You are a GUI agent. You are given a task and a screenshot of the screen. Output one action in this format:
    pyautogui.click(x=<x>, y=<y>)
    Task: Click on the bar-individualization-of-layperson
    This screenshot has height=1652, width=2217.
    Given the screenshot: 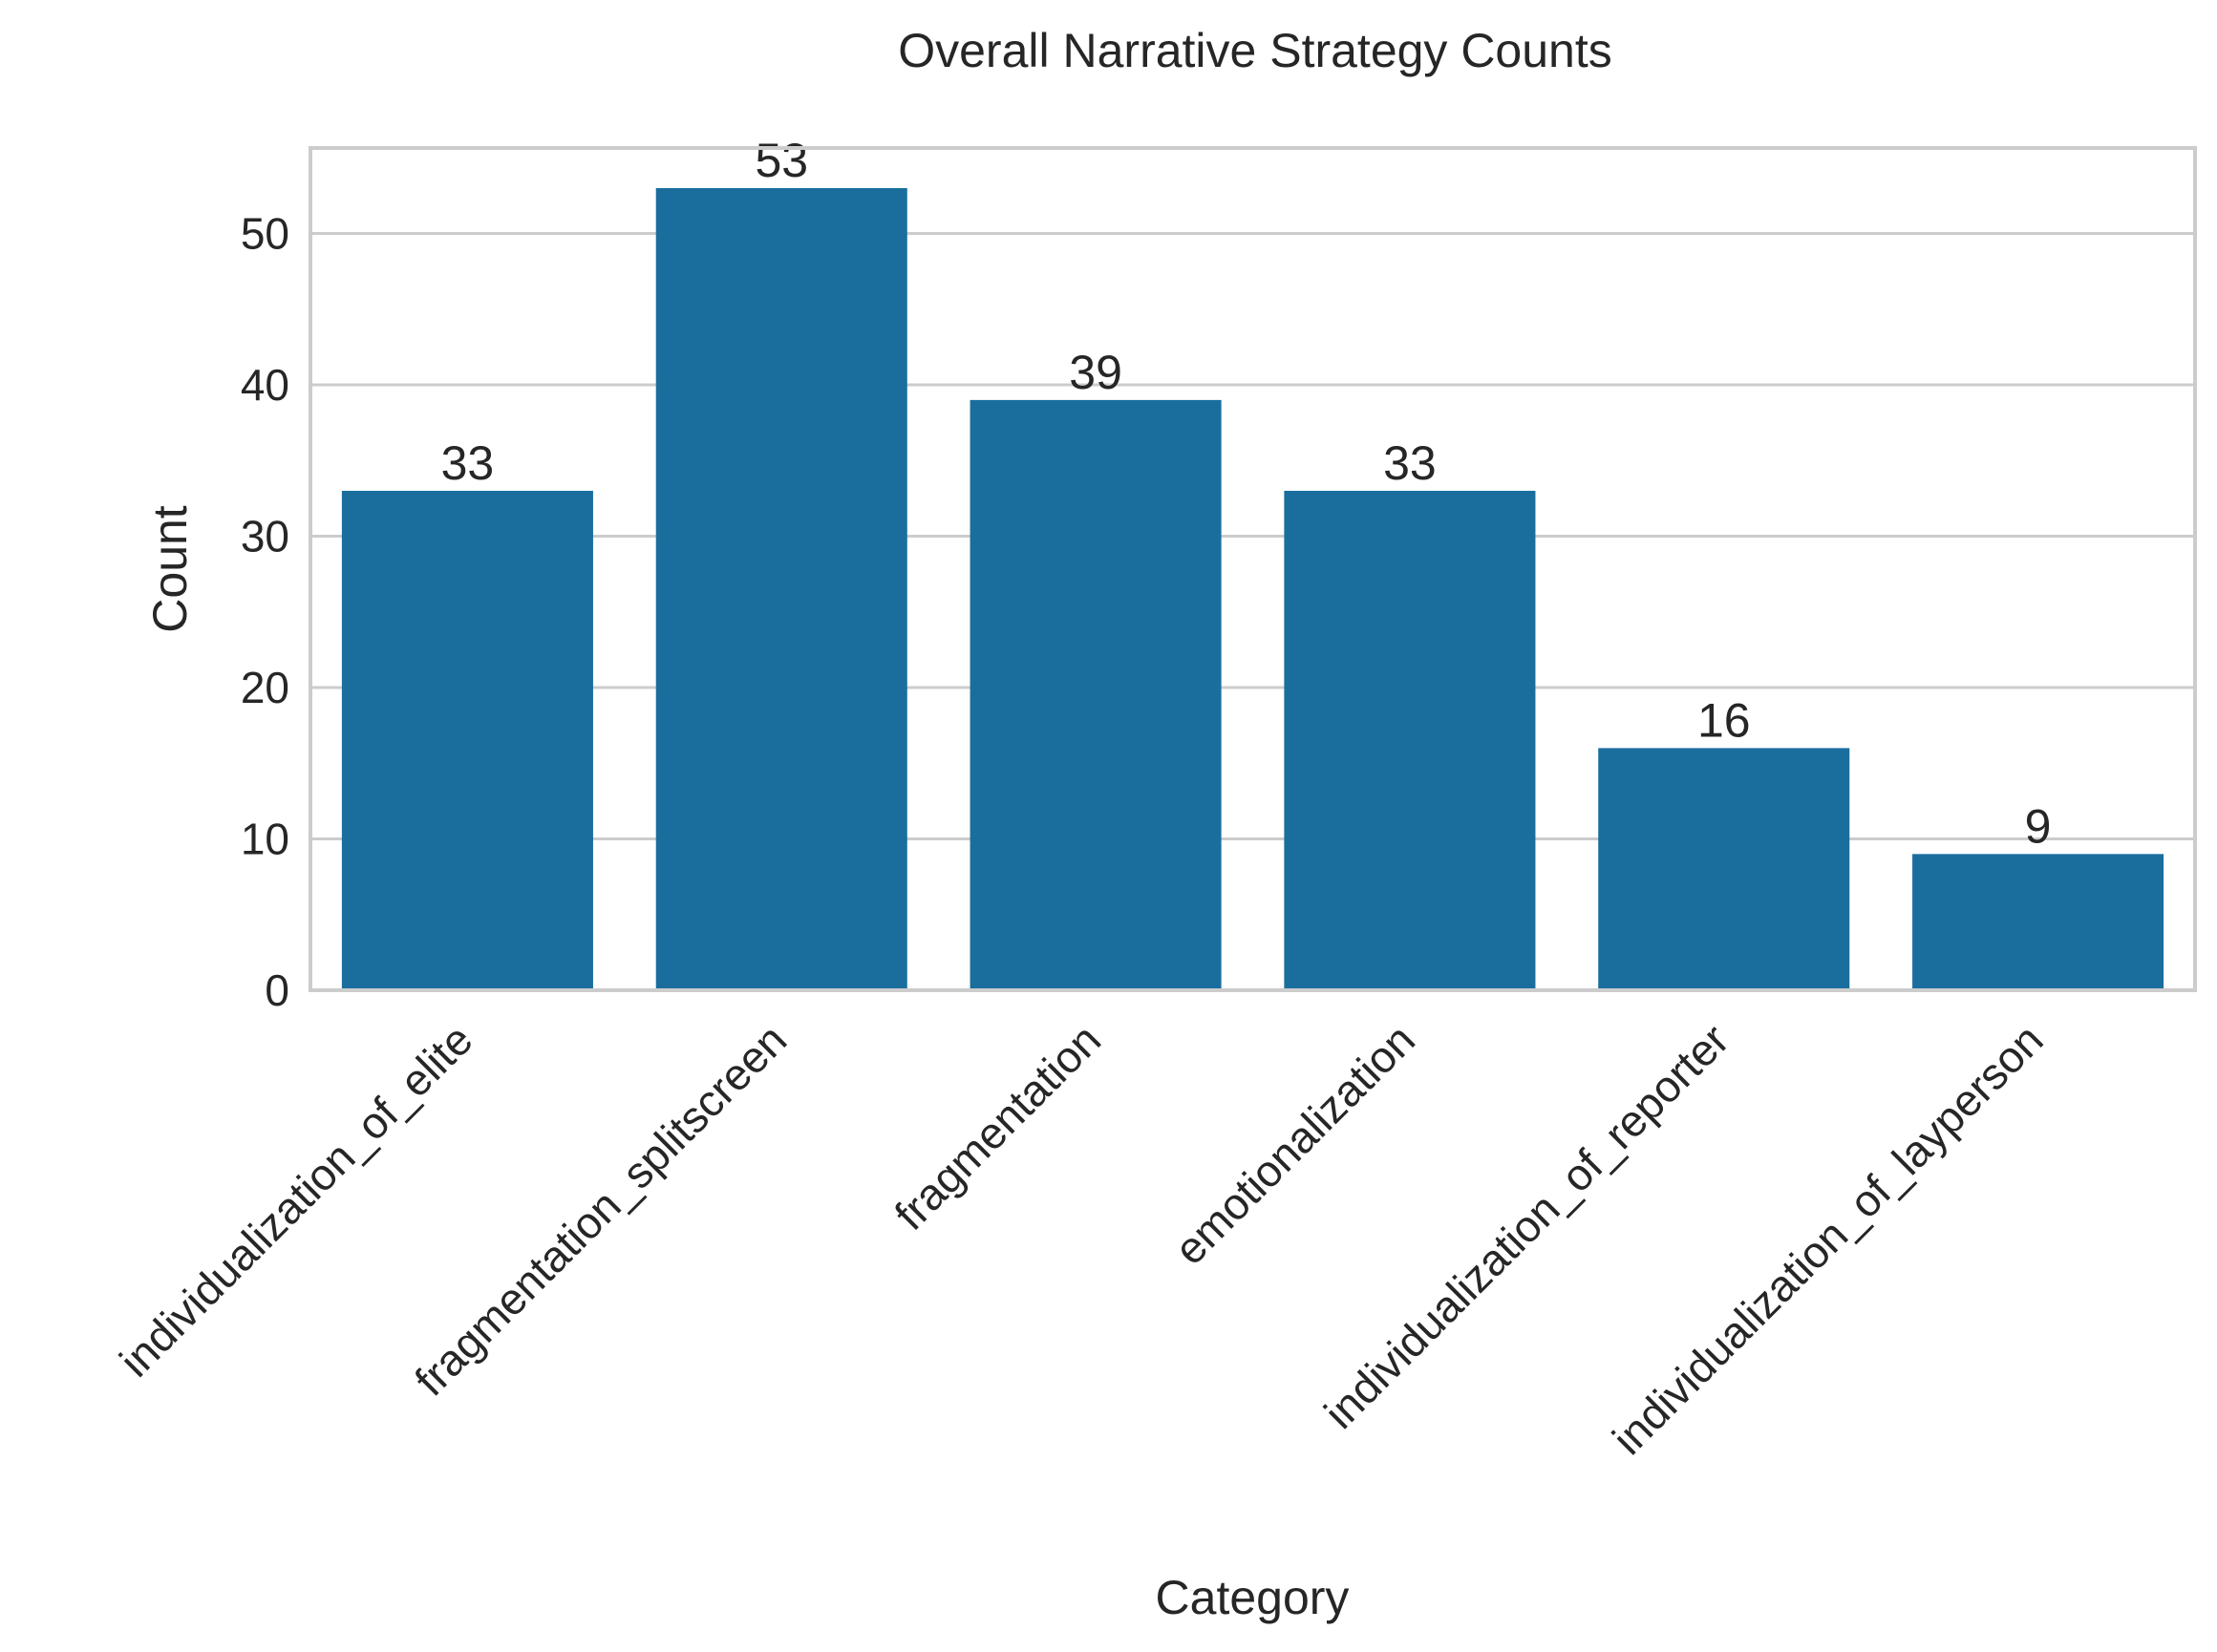 What is the action you would take?
    pyautogui.click(x=2038, y=922)
    